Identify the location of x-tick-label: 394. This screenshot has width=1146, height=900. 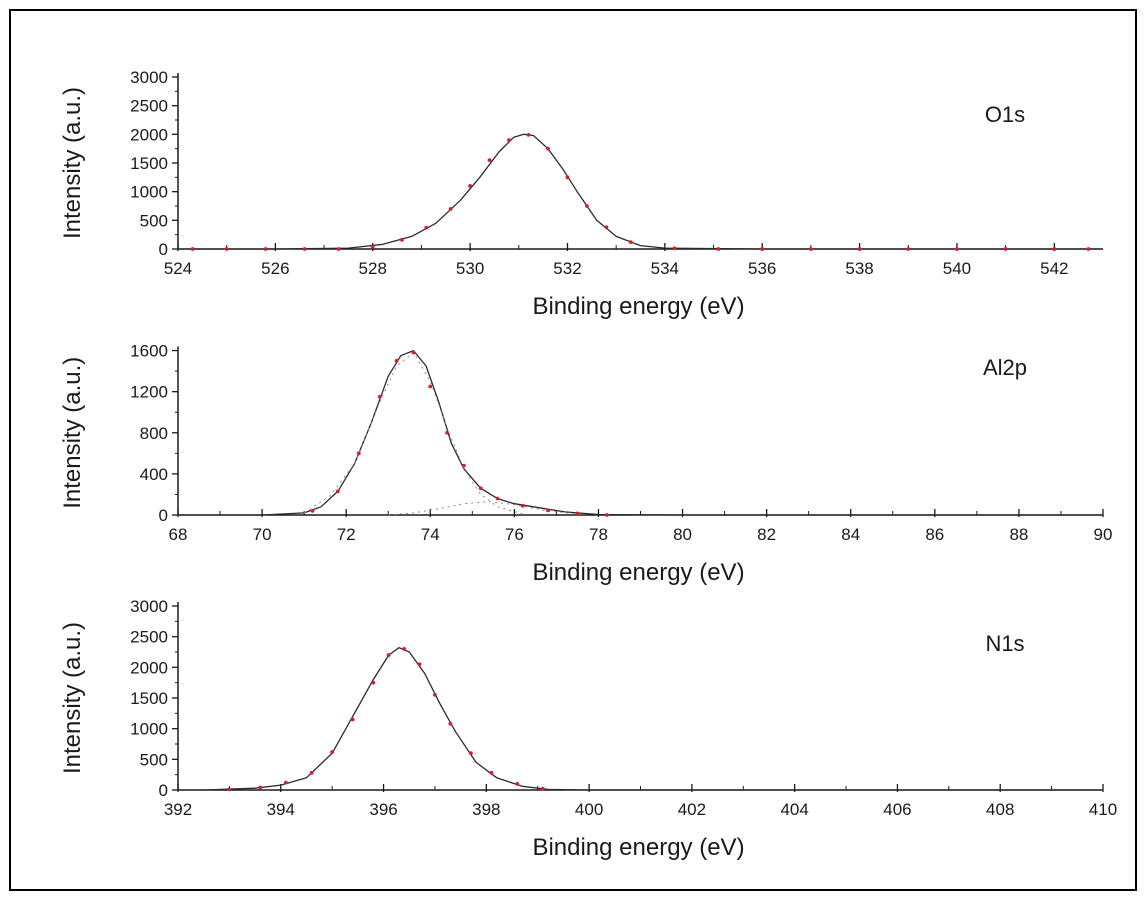
(281, 809).